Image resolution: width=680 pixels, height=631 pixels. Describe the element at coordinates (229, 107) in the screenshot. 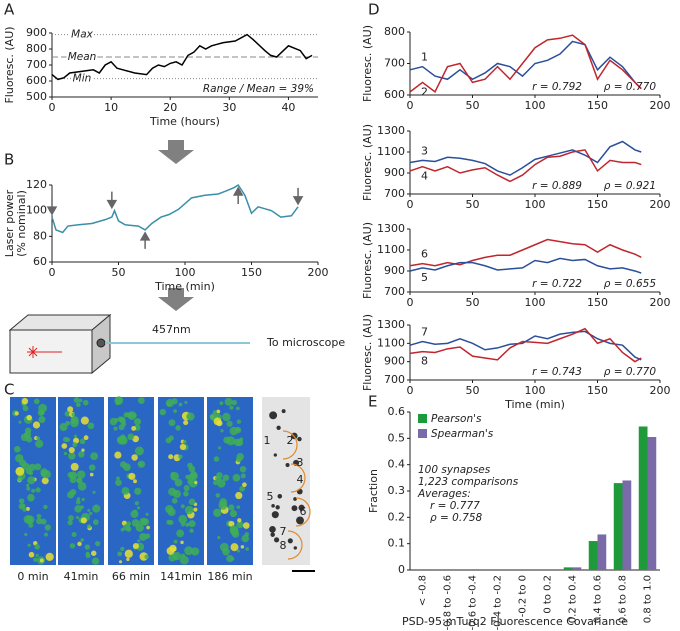

I see `x-tick-label: 30` at that location.